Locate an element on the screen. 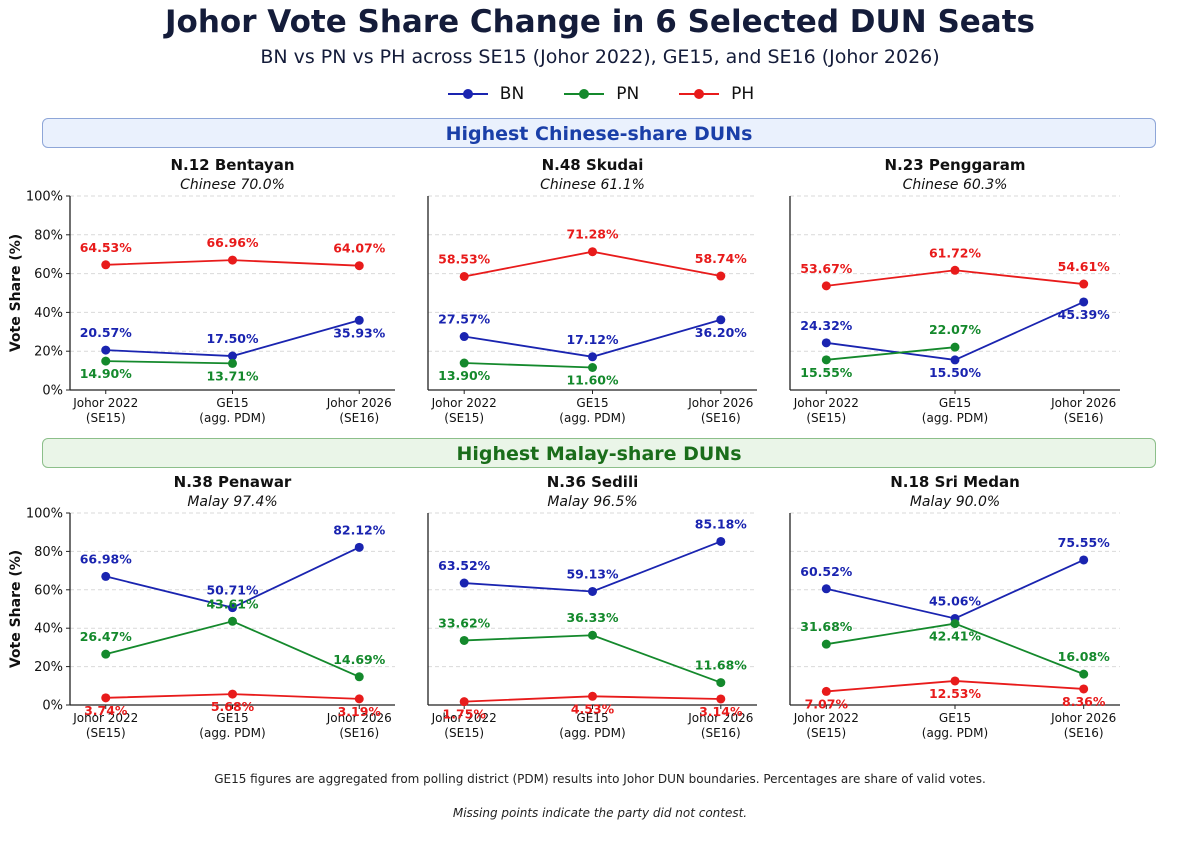  panel-1-y-tick-label: 60% is located at coordinates (48, 274).